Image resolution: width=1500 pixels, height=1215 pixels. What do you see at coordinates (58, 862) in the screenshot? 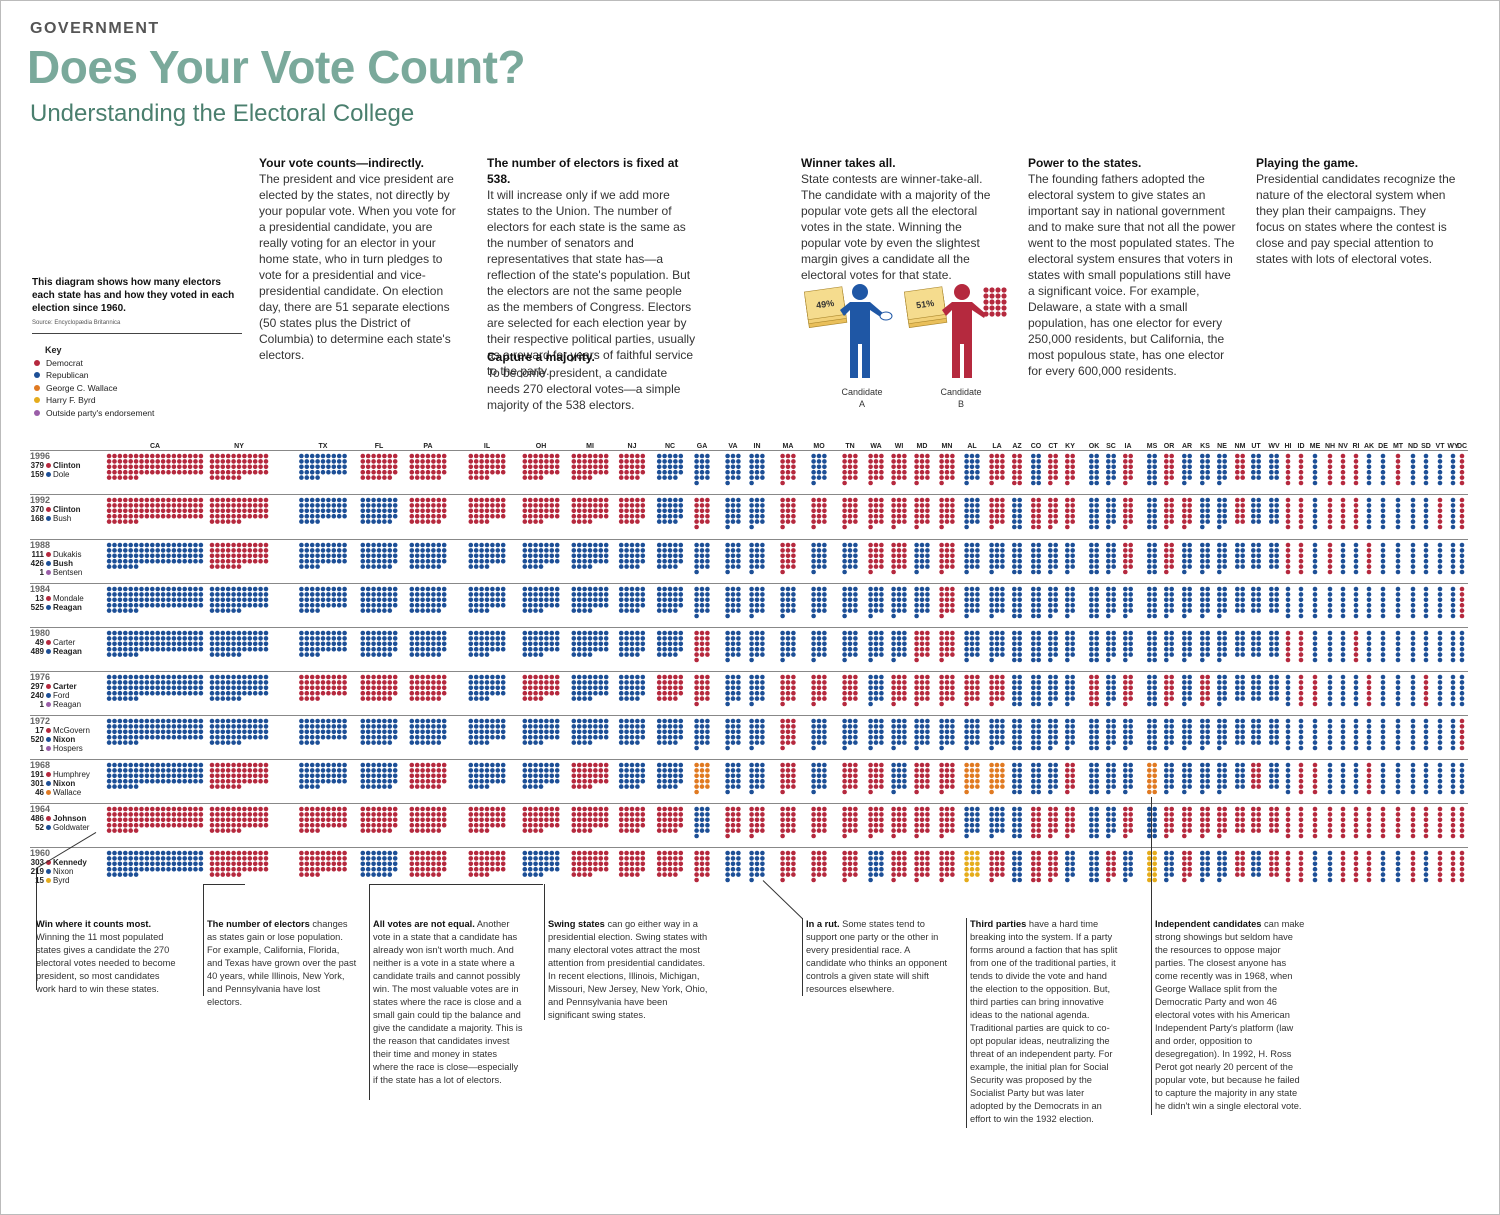
I see `candidate-result: 303 Kennedy` at bounding box center [58, 862].